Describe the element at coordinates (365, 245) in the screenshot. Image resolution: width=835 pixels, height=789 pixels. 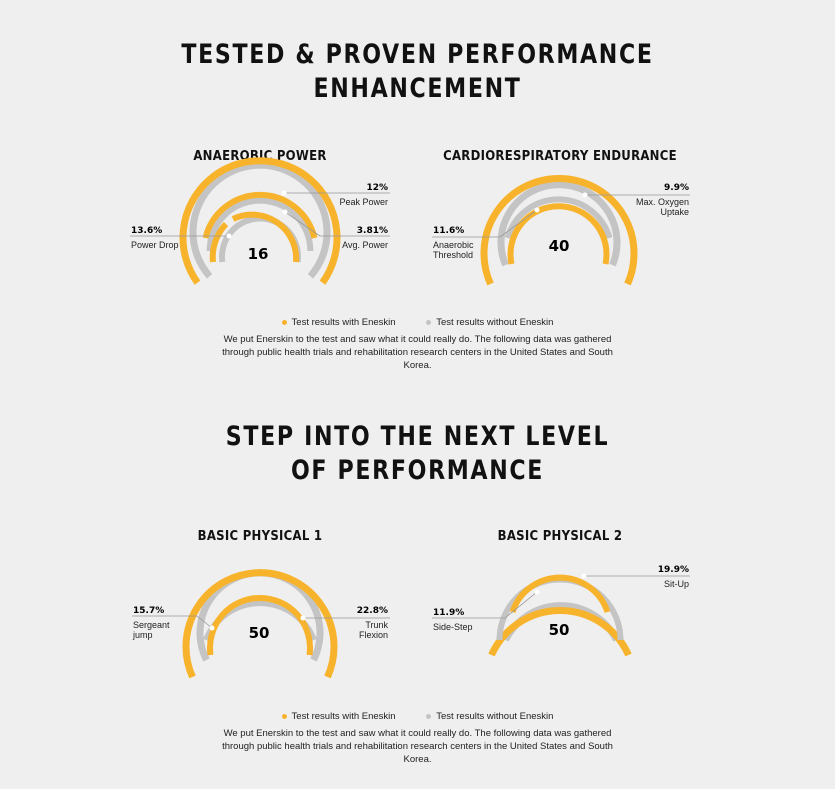
I see `label-avg-power: Avg. Power` at that location.